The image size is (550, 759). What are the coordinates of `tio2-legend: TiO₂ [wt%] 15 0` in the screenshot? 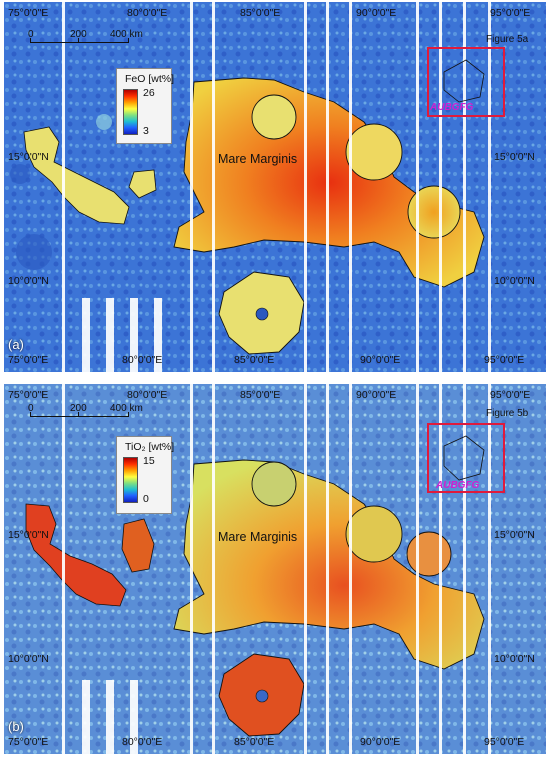 It's located at (145, 475).